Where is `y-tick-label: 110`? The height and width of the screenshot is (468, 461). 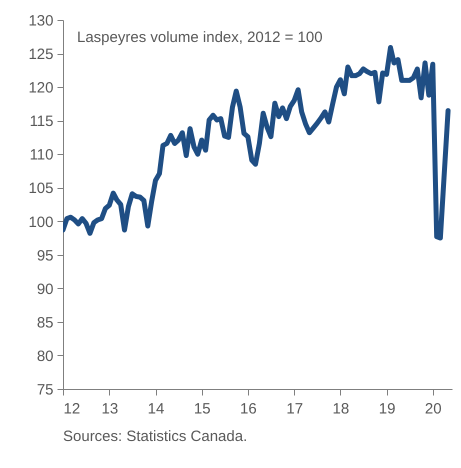
y-tick-label: 110 is located at coordinates (42, 155).